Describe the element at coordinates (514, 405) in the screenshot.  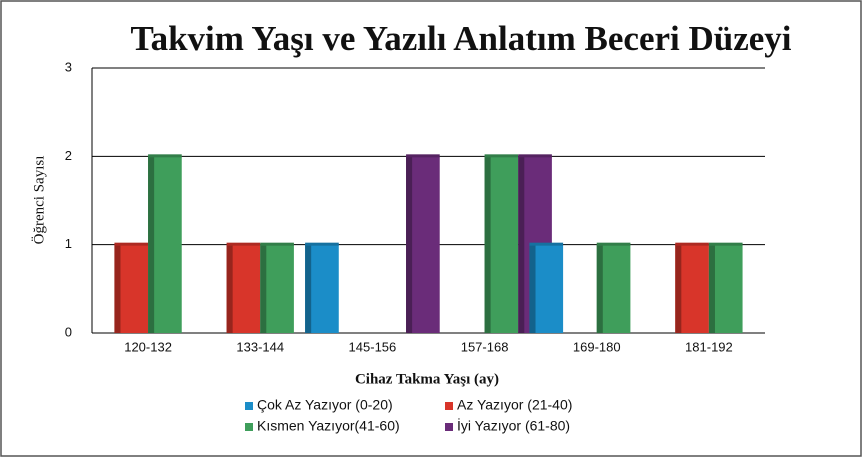
I see `legend-label: Az Yazıyor (21-40)` at that location.